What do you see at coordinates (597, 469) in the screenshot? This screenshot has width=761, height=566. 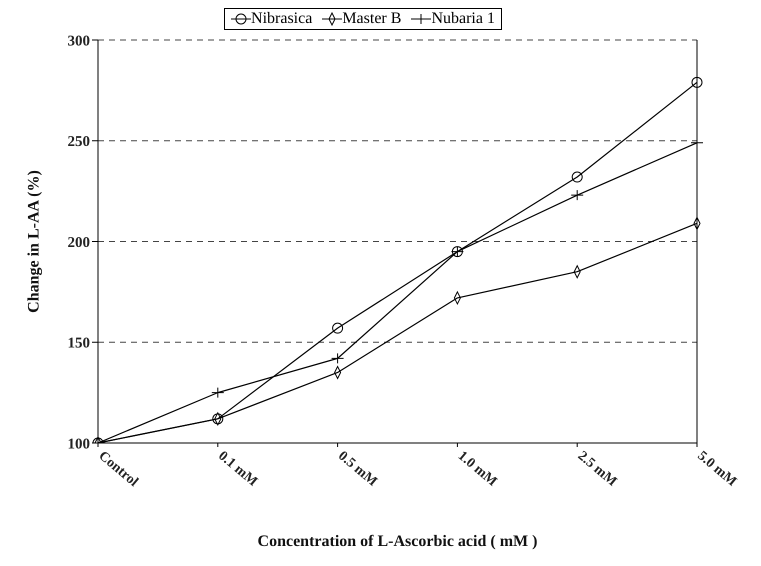 I see `x-tick-label: 2.5 mM` at bounding box center [597, 469].